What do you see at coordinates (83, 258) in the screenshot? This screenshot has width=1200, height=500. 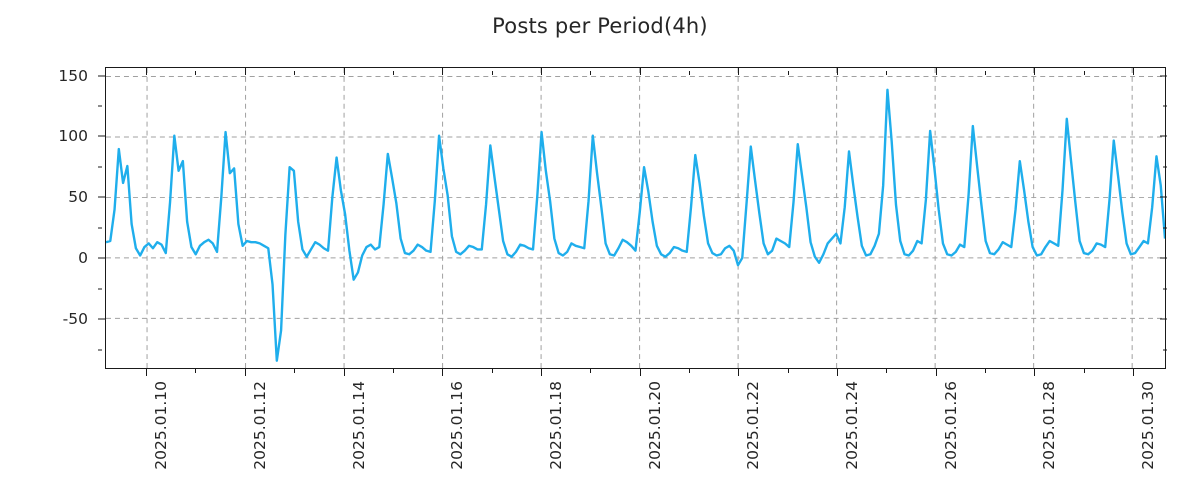 I see `y-tick-label: 0` at bounding box center [83, 258].